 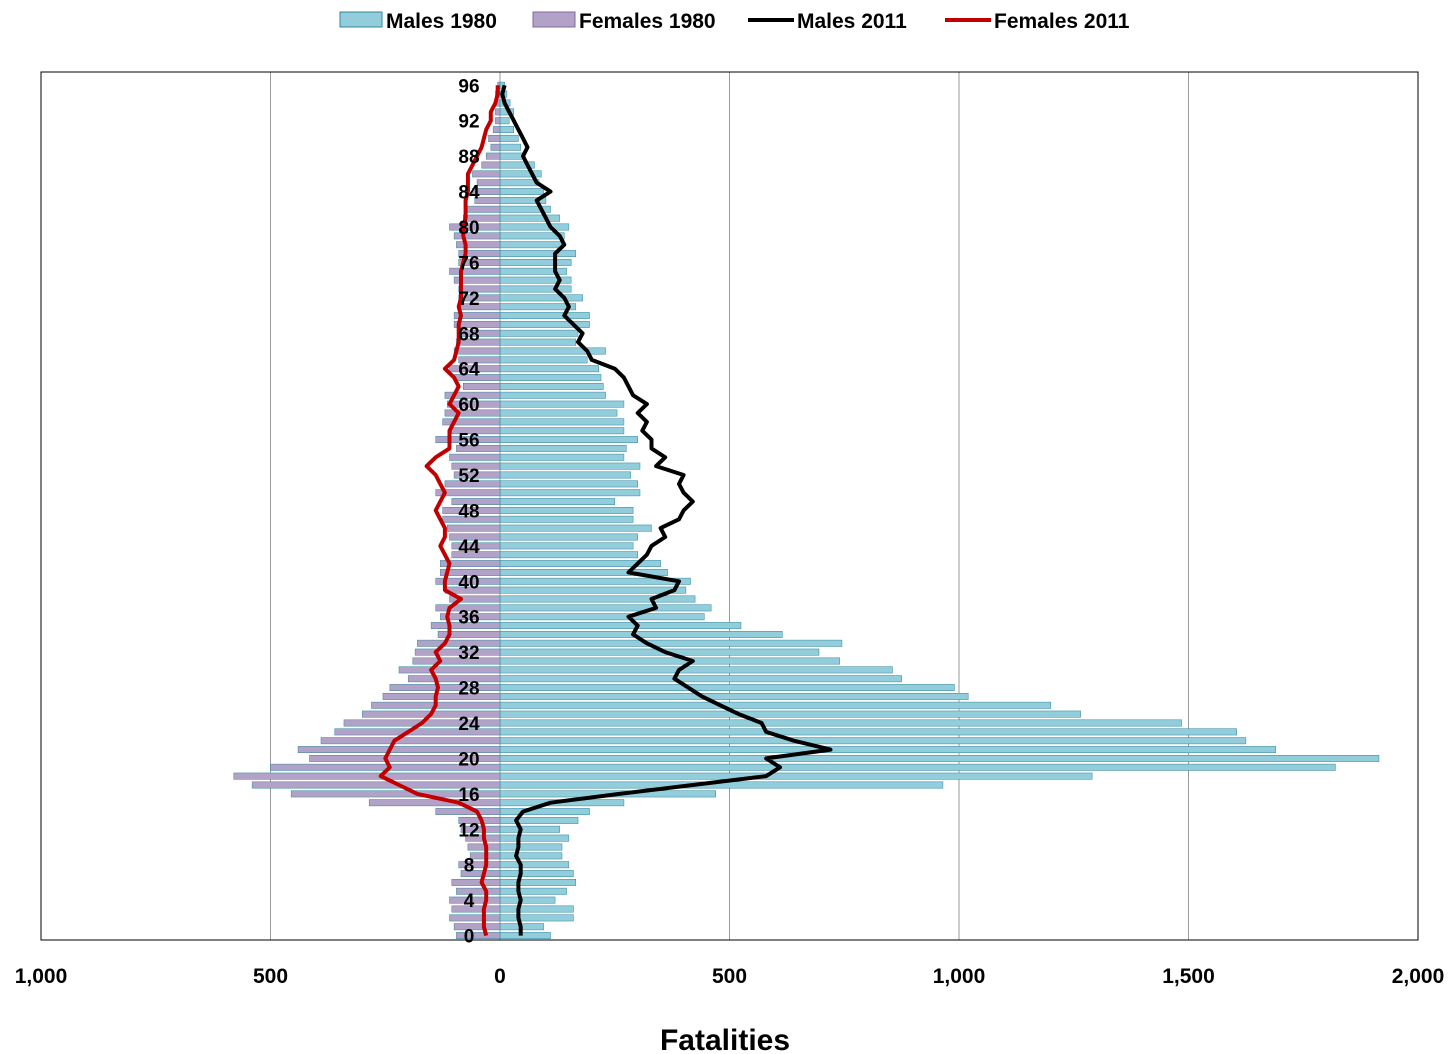 What do you see at coordinates (852, 21) in the screenshot?
I see `legend-label: Males 2011` at bounding box center [852, 21].